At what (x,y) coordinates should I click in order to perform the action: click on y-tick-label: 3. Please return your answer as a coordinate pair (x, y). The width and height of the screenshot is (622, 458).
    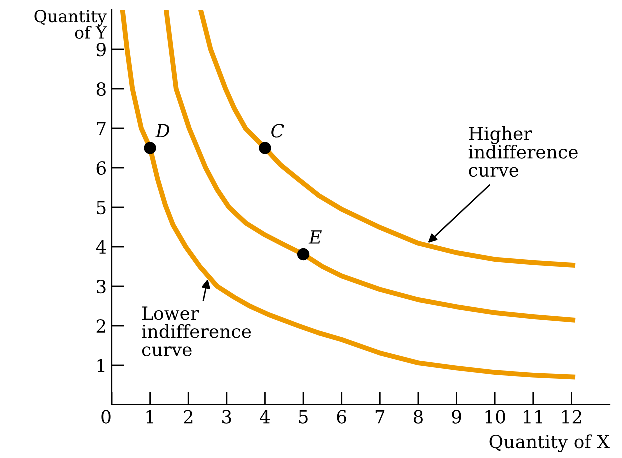
    Looking at the image, I should click on (101, 287).